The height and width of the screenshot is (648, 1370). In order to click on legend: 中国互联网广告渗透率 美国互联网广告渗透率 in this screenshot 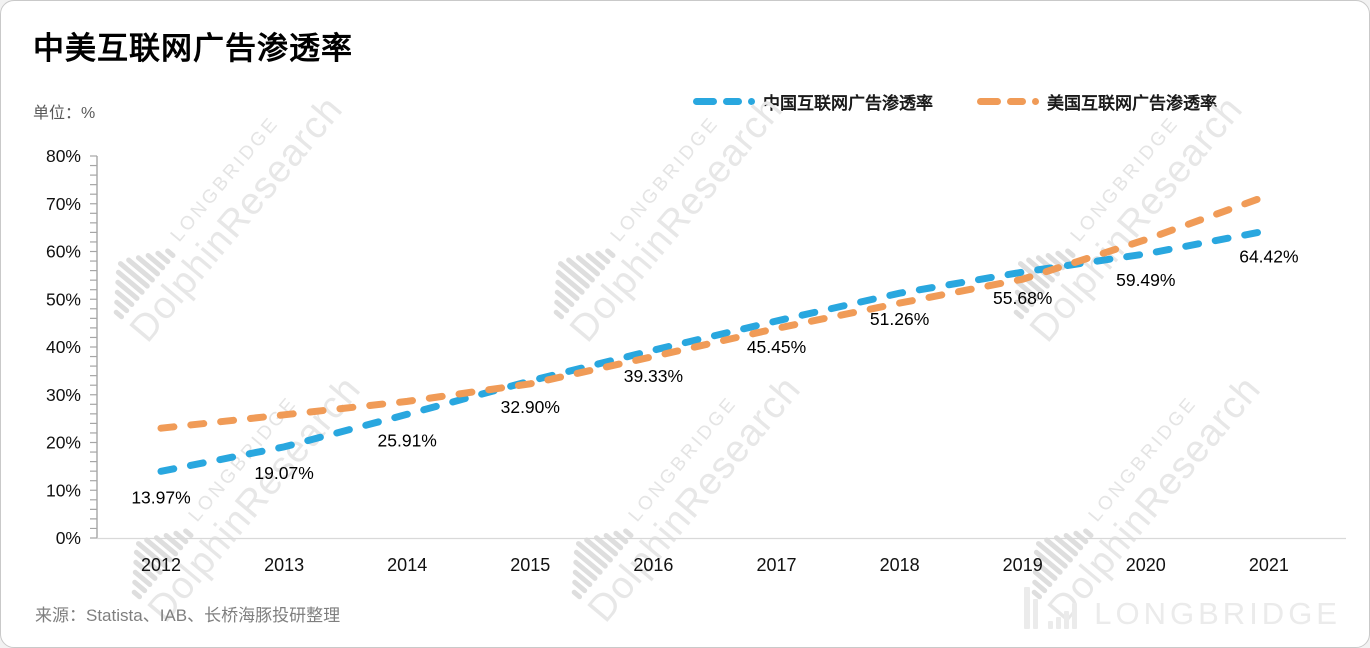, I will do `click(955, 101)`.